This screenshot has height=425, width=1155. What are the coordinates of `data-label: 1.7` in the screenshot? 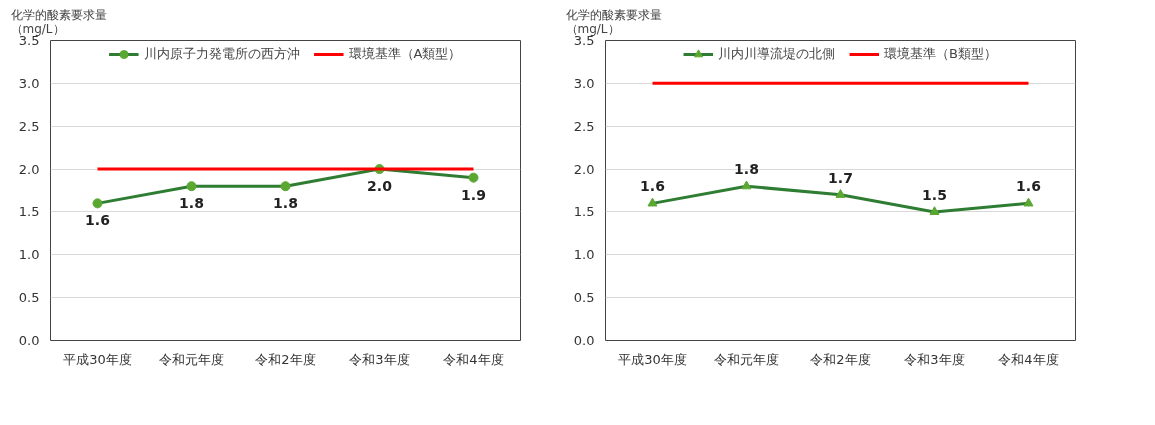 It's located at (840, 177).